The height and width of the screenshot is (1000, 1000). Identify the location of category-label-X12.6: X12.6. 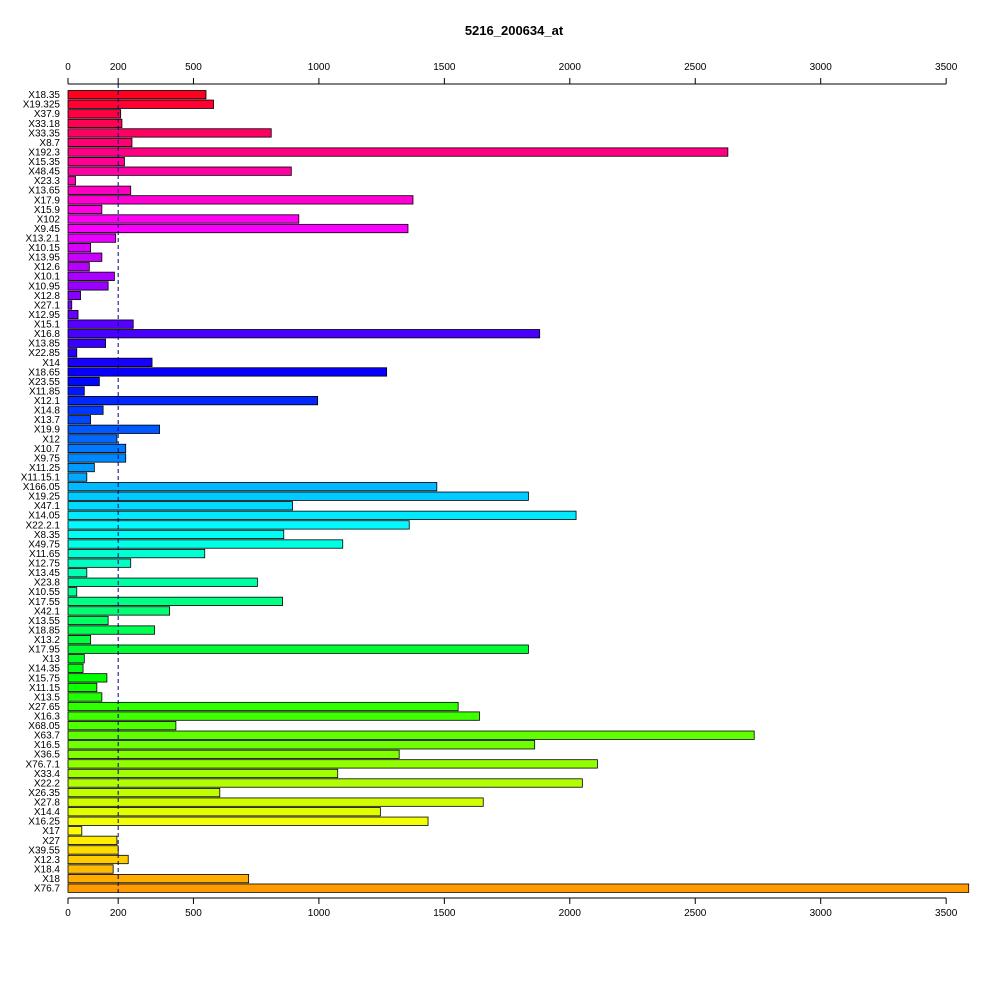
(47, 267).